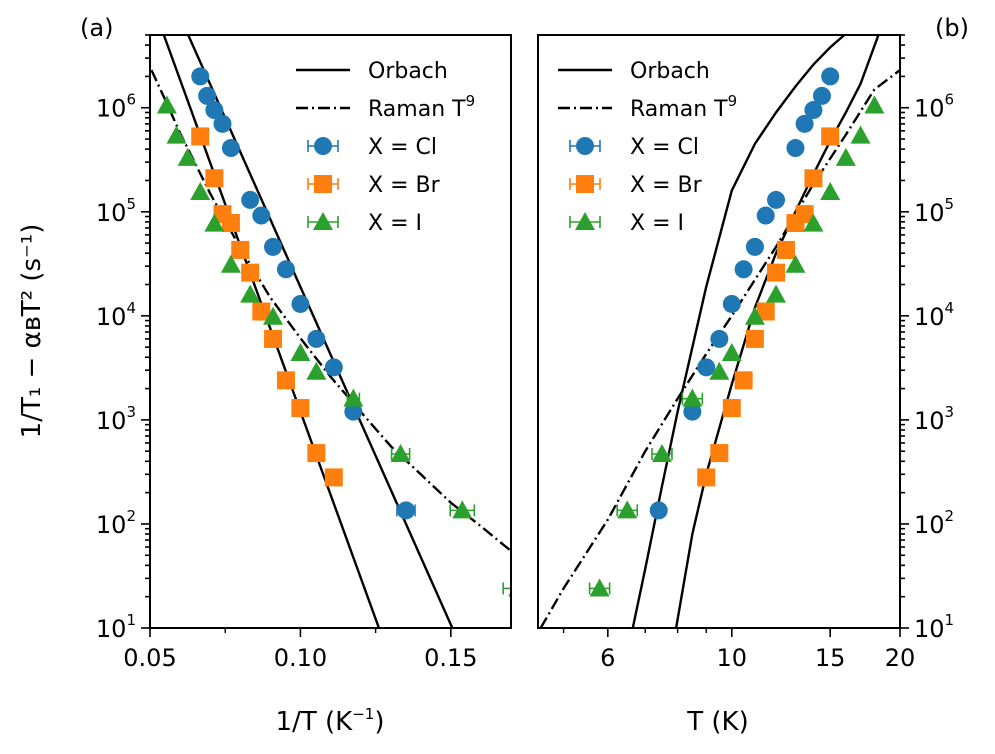 The image size is (995, 754). Describe the element at coordinates (32, 331) in the screenshot. I see `panel-a-ylabel: 1/T₁ − αʙT² (s⁻¹)` at that location.